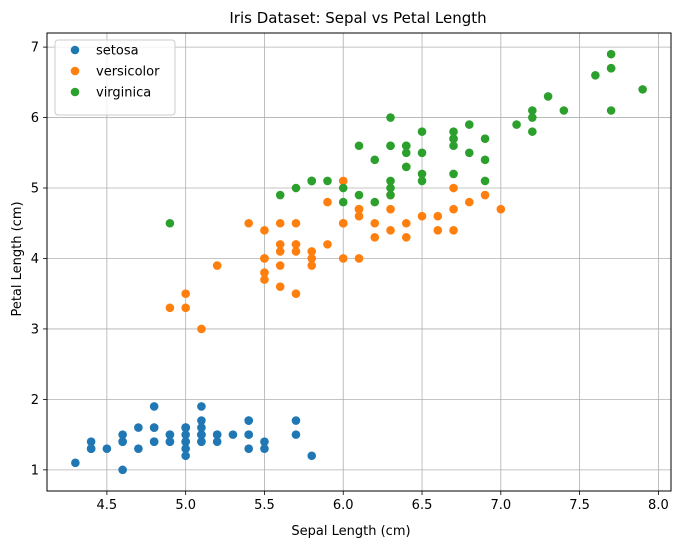 This screenshot has width=678, height=547. Describe the element at coordinates (264, 505) in the screenshot. I see `x-tick-label: 5.5` at that location.